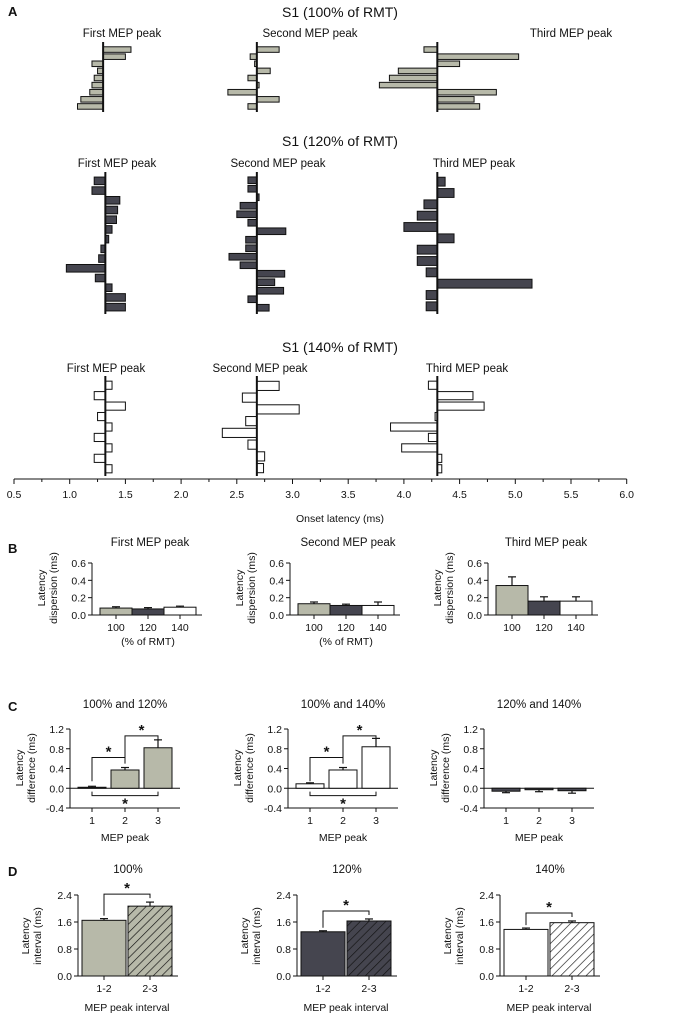  I want to click on x-axis-label: Onset latency (ms), so click(340, 519).